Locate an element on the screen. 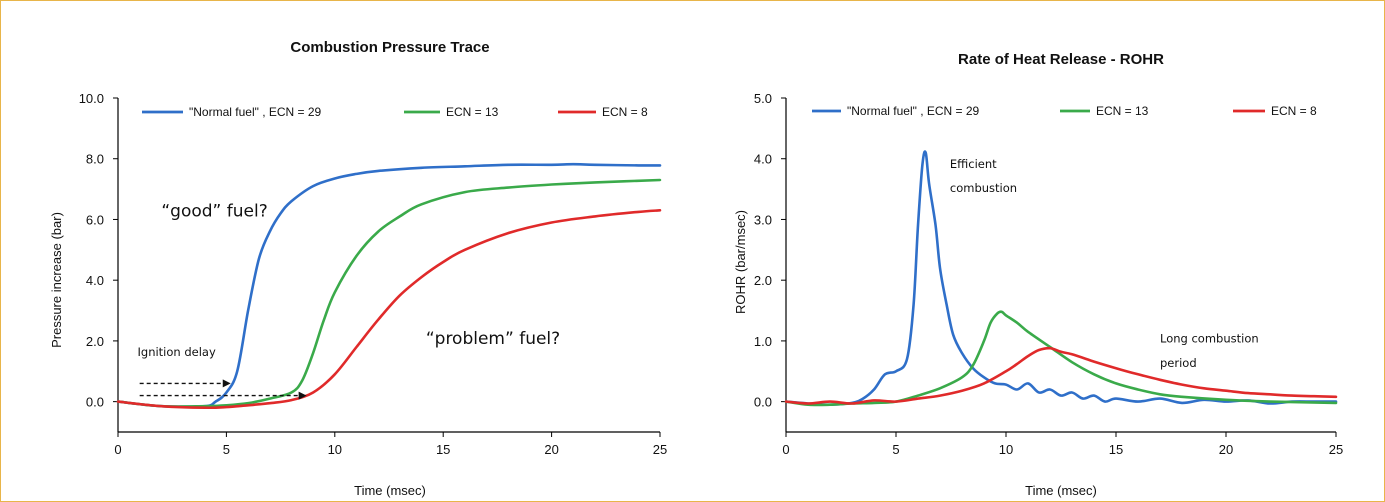 The height and width of the screenshot is (502, 1385). y-tick-label: 5.0 is located at coordinates (763, 98).